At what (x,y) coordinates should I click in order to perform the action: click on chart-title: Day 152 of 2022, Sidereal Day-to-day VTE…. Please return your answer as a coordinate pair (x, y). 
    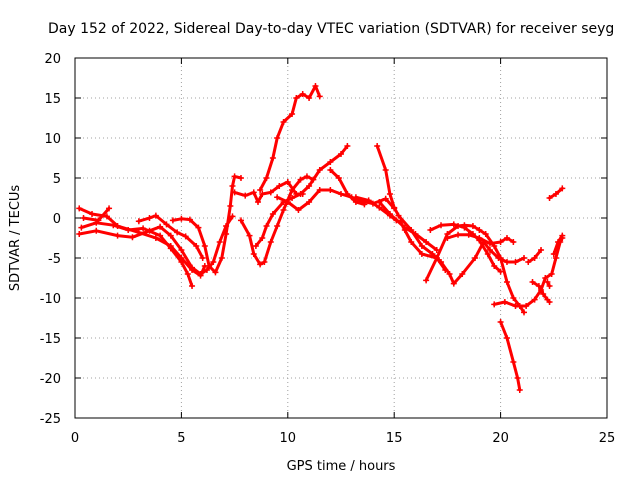
    Looking at the image, I should click on (331, 29).